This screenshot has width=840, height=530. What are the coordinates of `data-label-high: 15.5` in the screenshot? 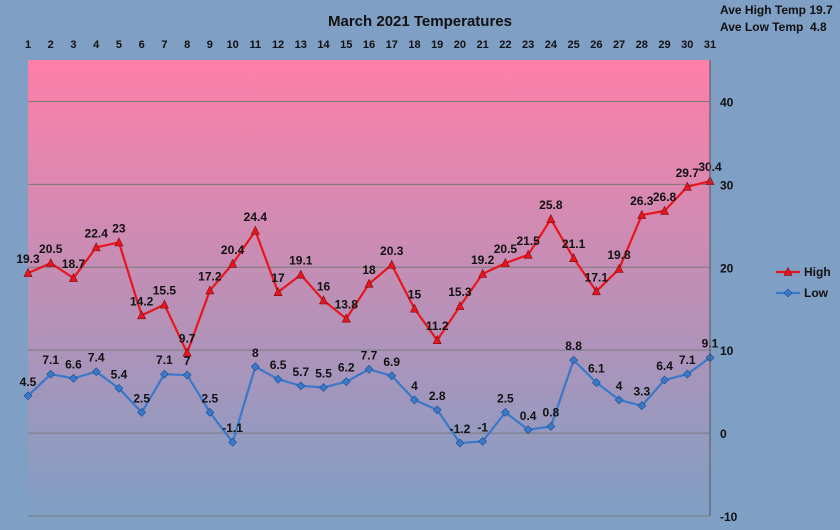 It's located at (165, 291).